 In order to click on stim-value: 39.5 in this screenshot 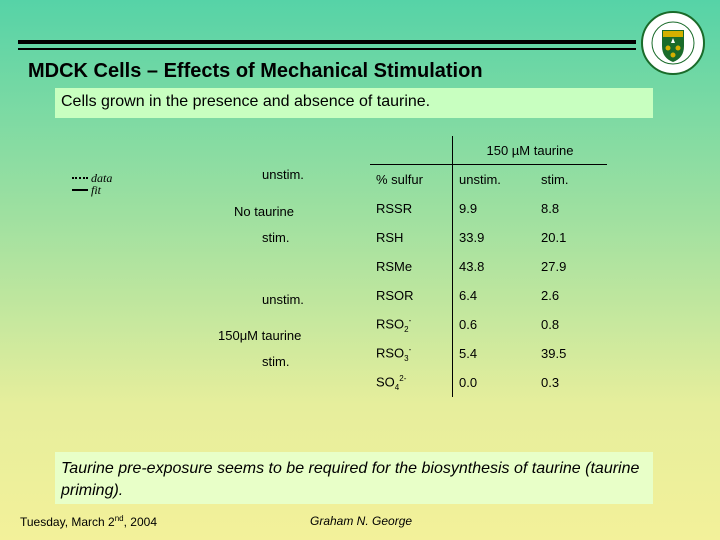, I will do `click(554, 353)`.